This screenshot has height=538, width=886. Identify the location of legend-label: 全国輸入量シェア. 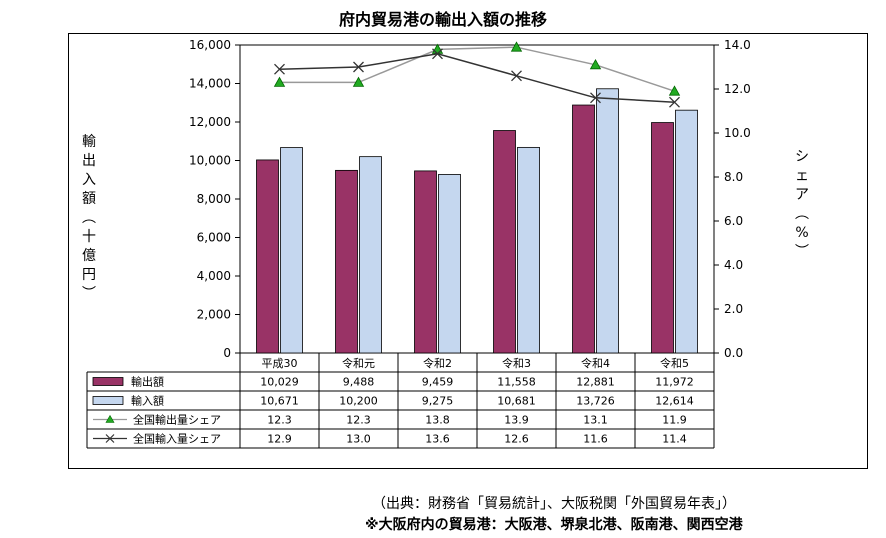
(177, 439).